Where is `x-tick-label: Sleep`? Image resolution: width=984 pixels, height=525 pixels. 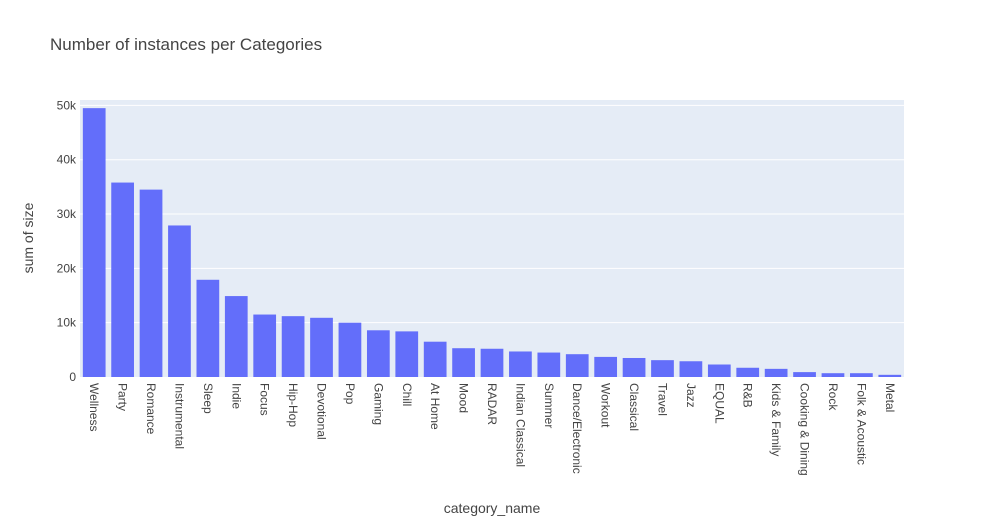
x-tick-label: Sleep is located at coordinates (208, 398).